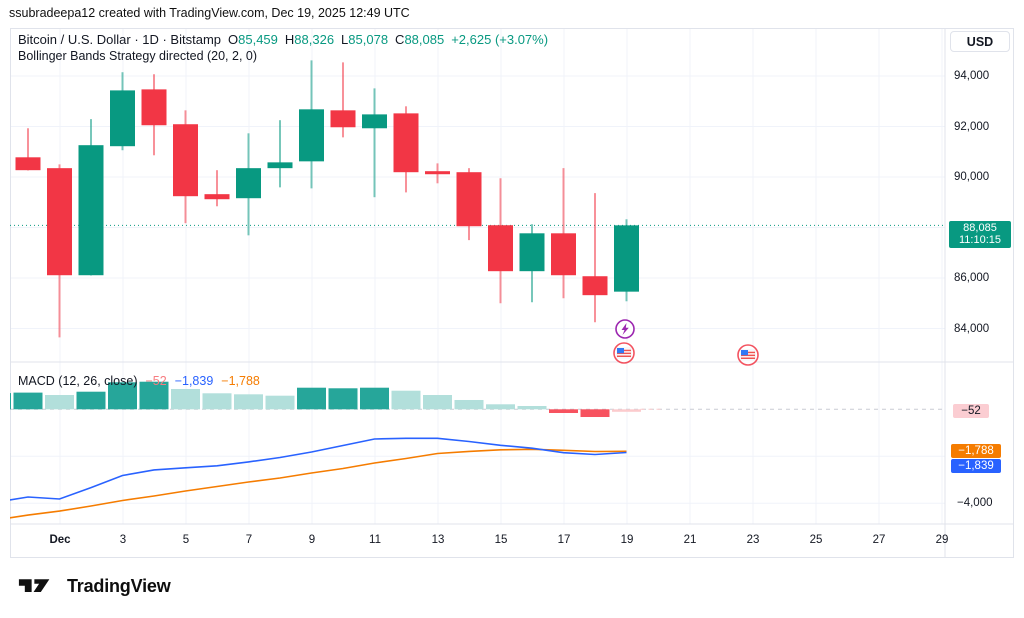  What do you see at coordinates (400, 39) in the screenshot?
I see `ohlc-letter: C` at bounding box center [400, 39].